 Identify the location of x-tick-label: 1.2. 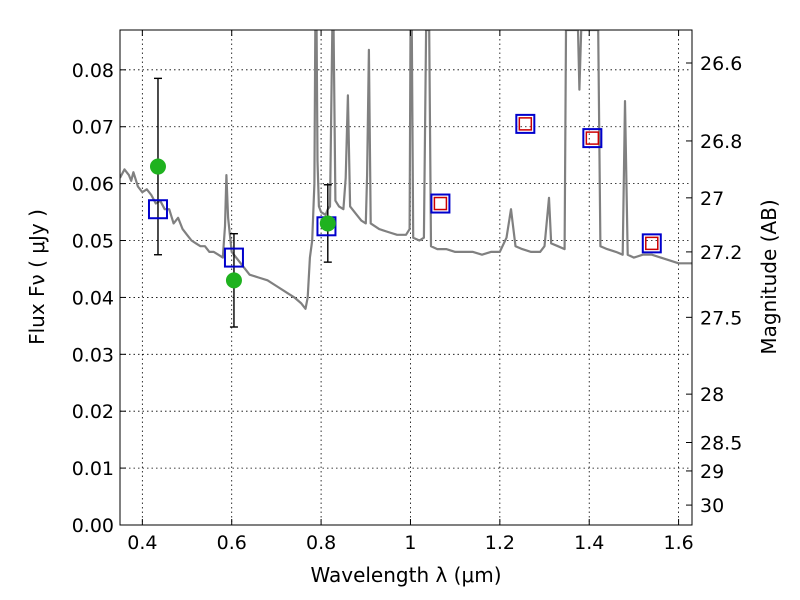
(500, 543).